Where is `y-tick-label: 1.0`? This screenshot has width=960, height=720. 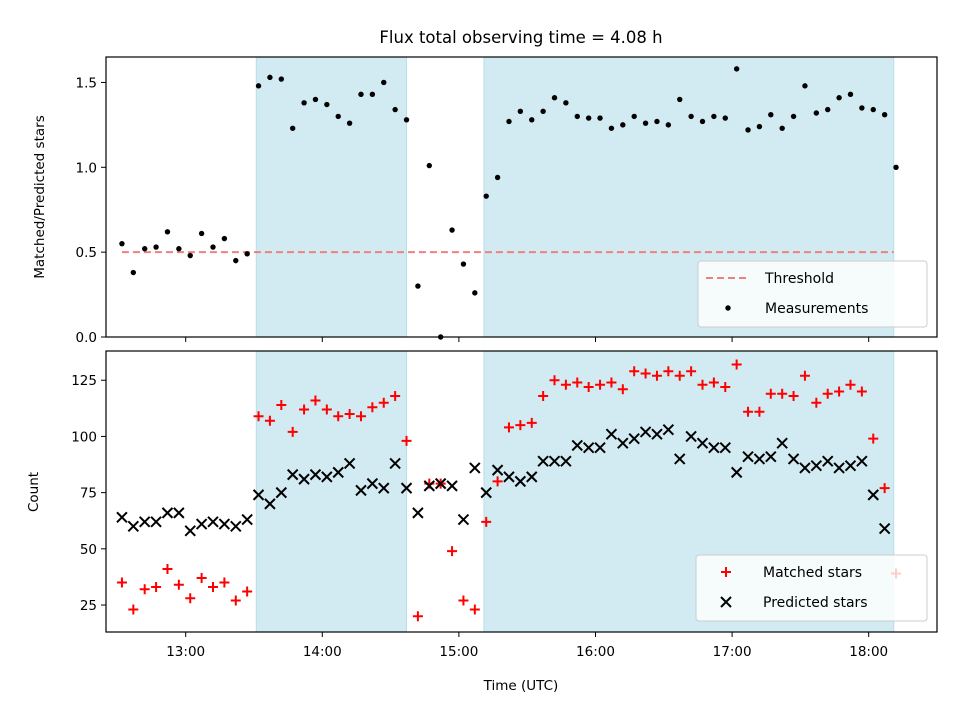
y-tick-label: 1.0 is located at coordinates (86, 168).